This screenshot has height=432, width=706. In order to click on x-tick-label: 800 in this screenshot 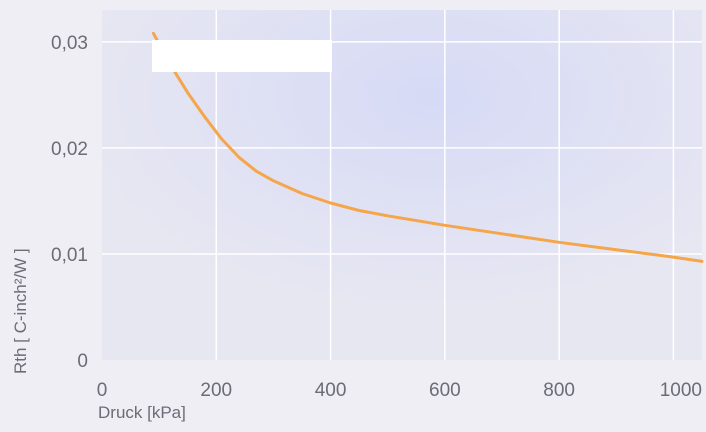, I will do `click(559, 390)`.